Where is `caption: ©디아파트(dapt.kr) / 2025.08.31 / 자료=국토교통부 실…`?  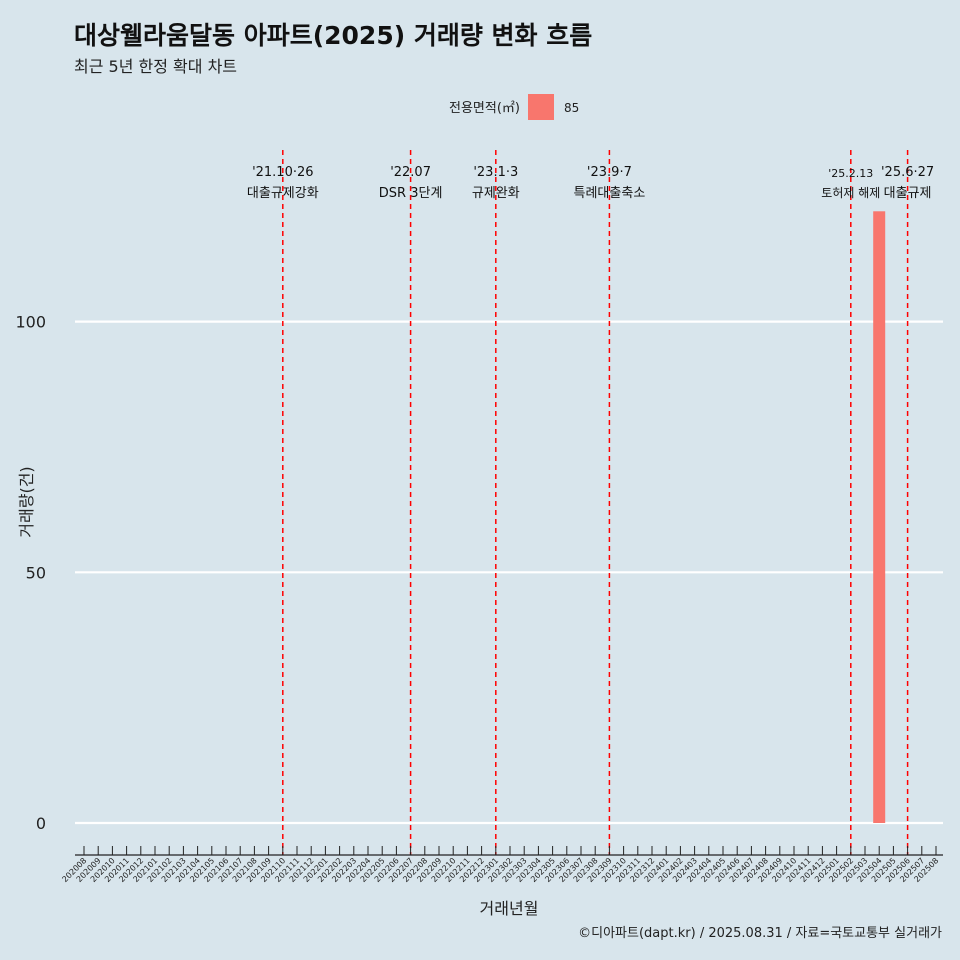 caption: ©디아파트(dapt.kr) / 2025.08.31 / 자료=국토교통부 실… is located at coordinates (760, 933).